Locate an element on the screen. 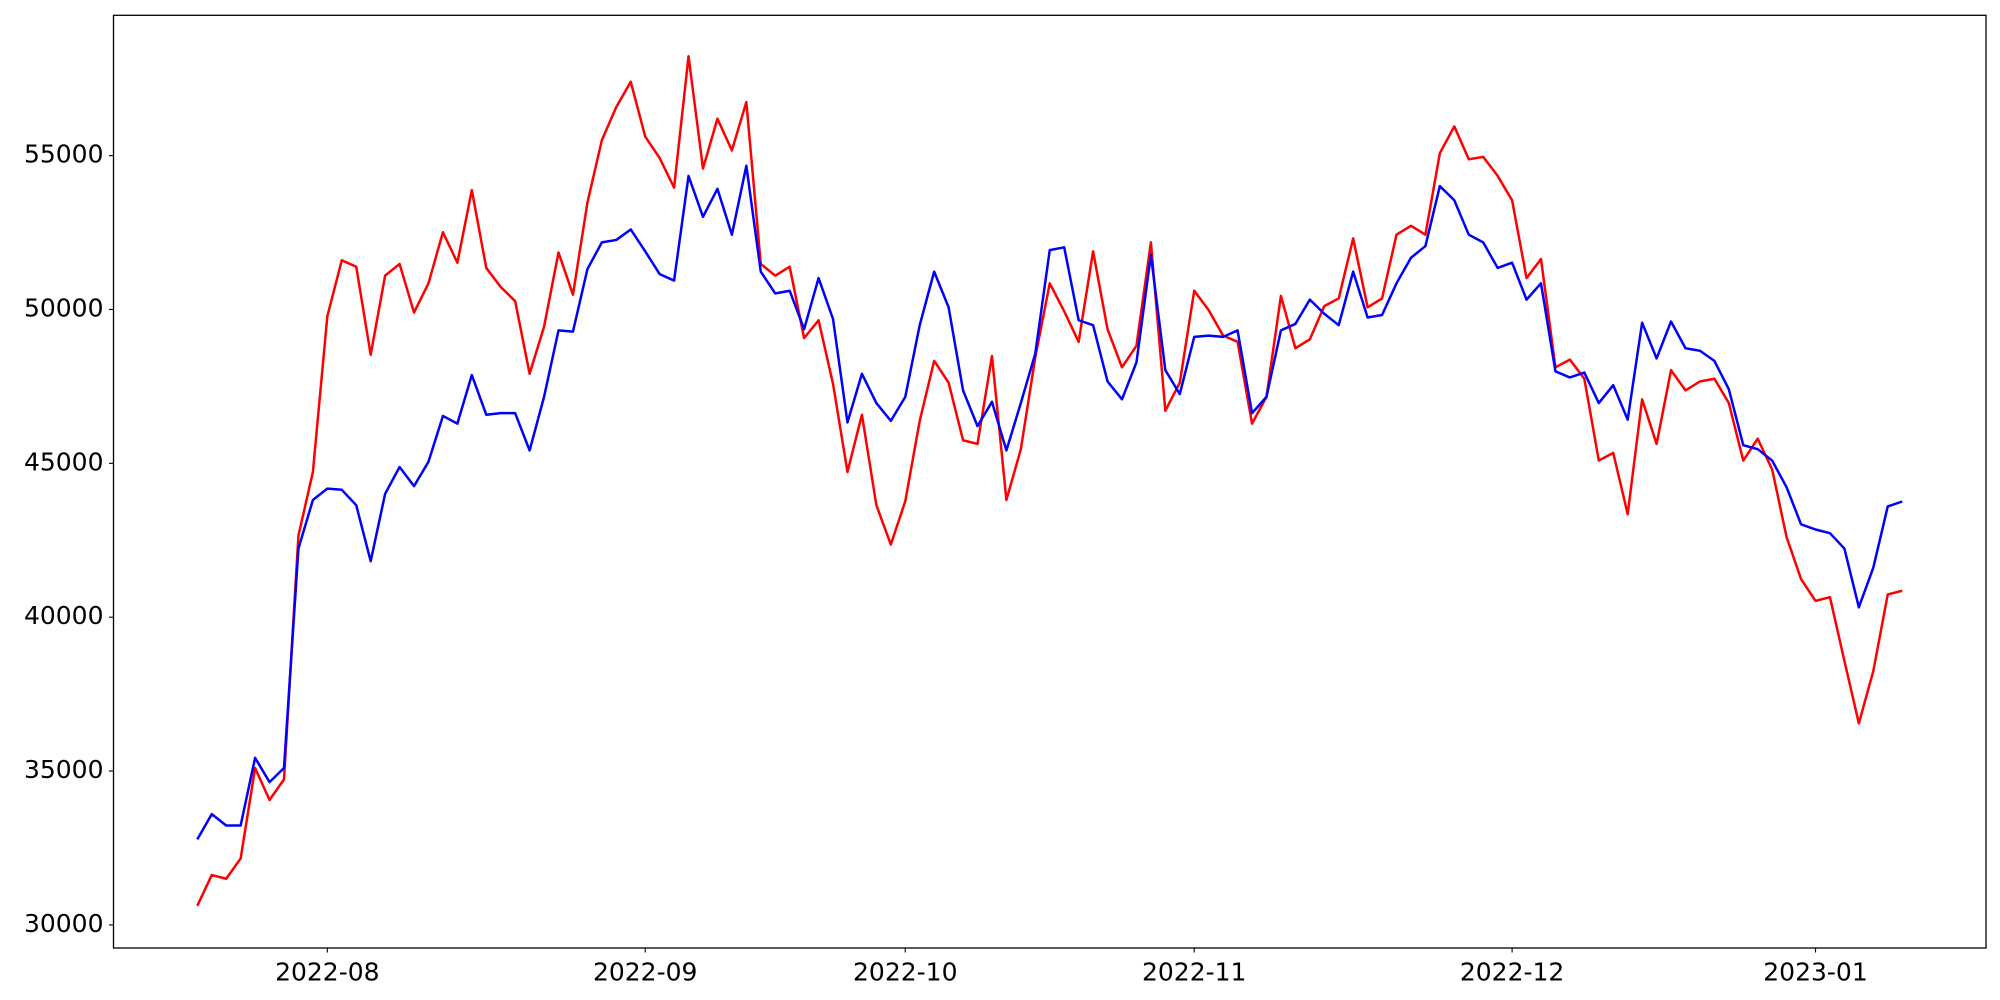 This screenshot has height=1000, width=2000. y-tick-label: 50000 is located at coordinates (64, 307).